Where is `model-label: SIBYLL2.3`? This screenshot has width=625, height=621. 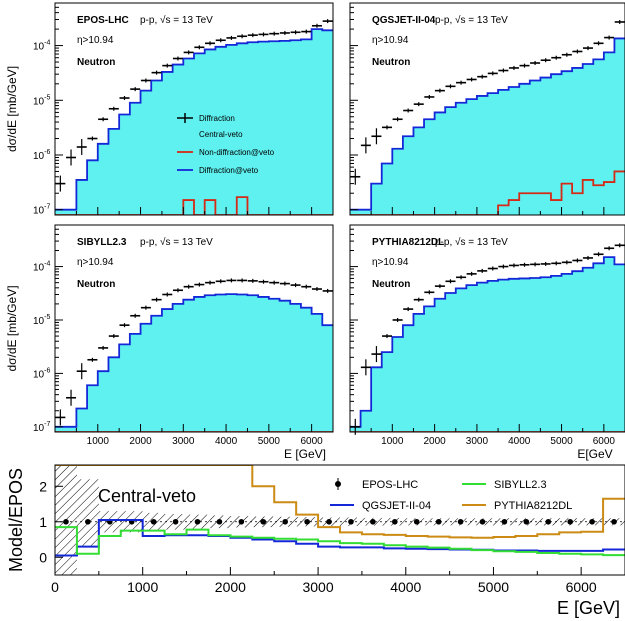 model-label: SIBYLL2.3 is located at coordinates (102, 242).